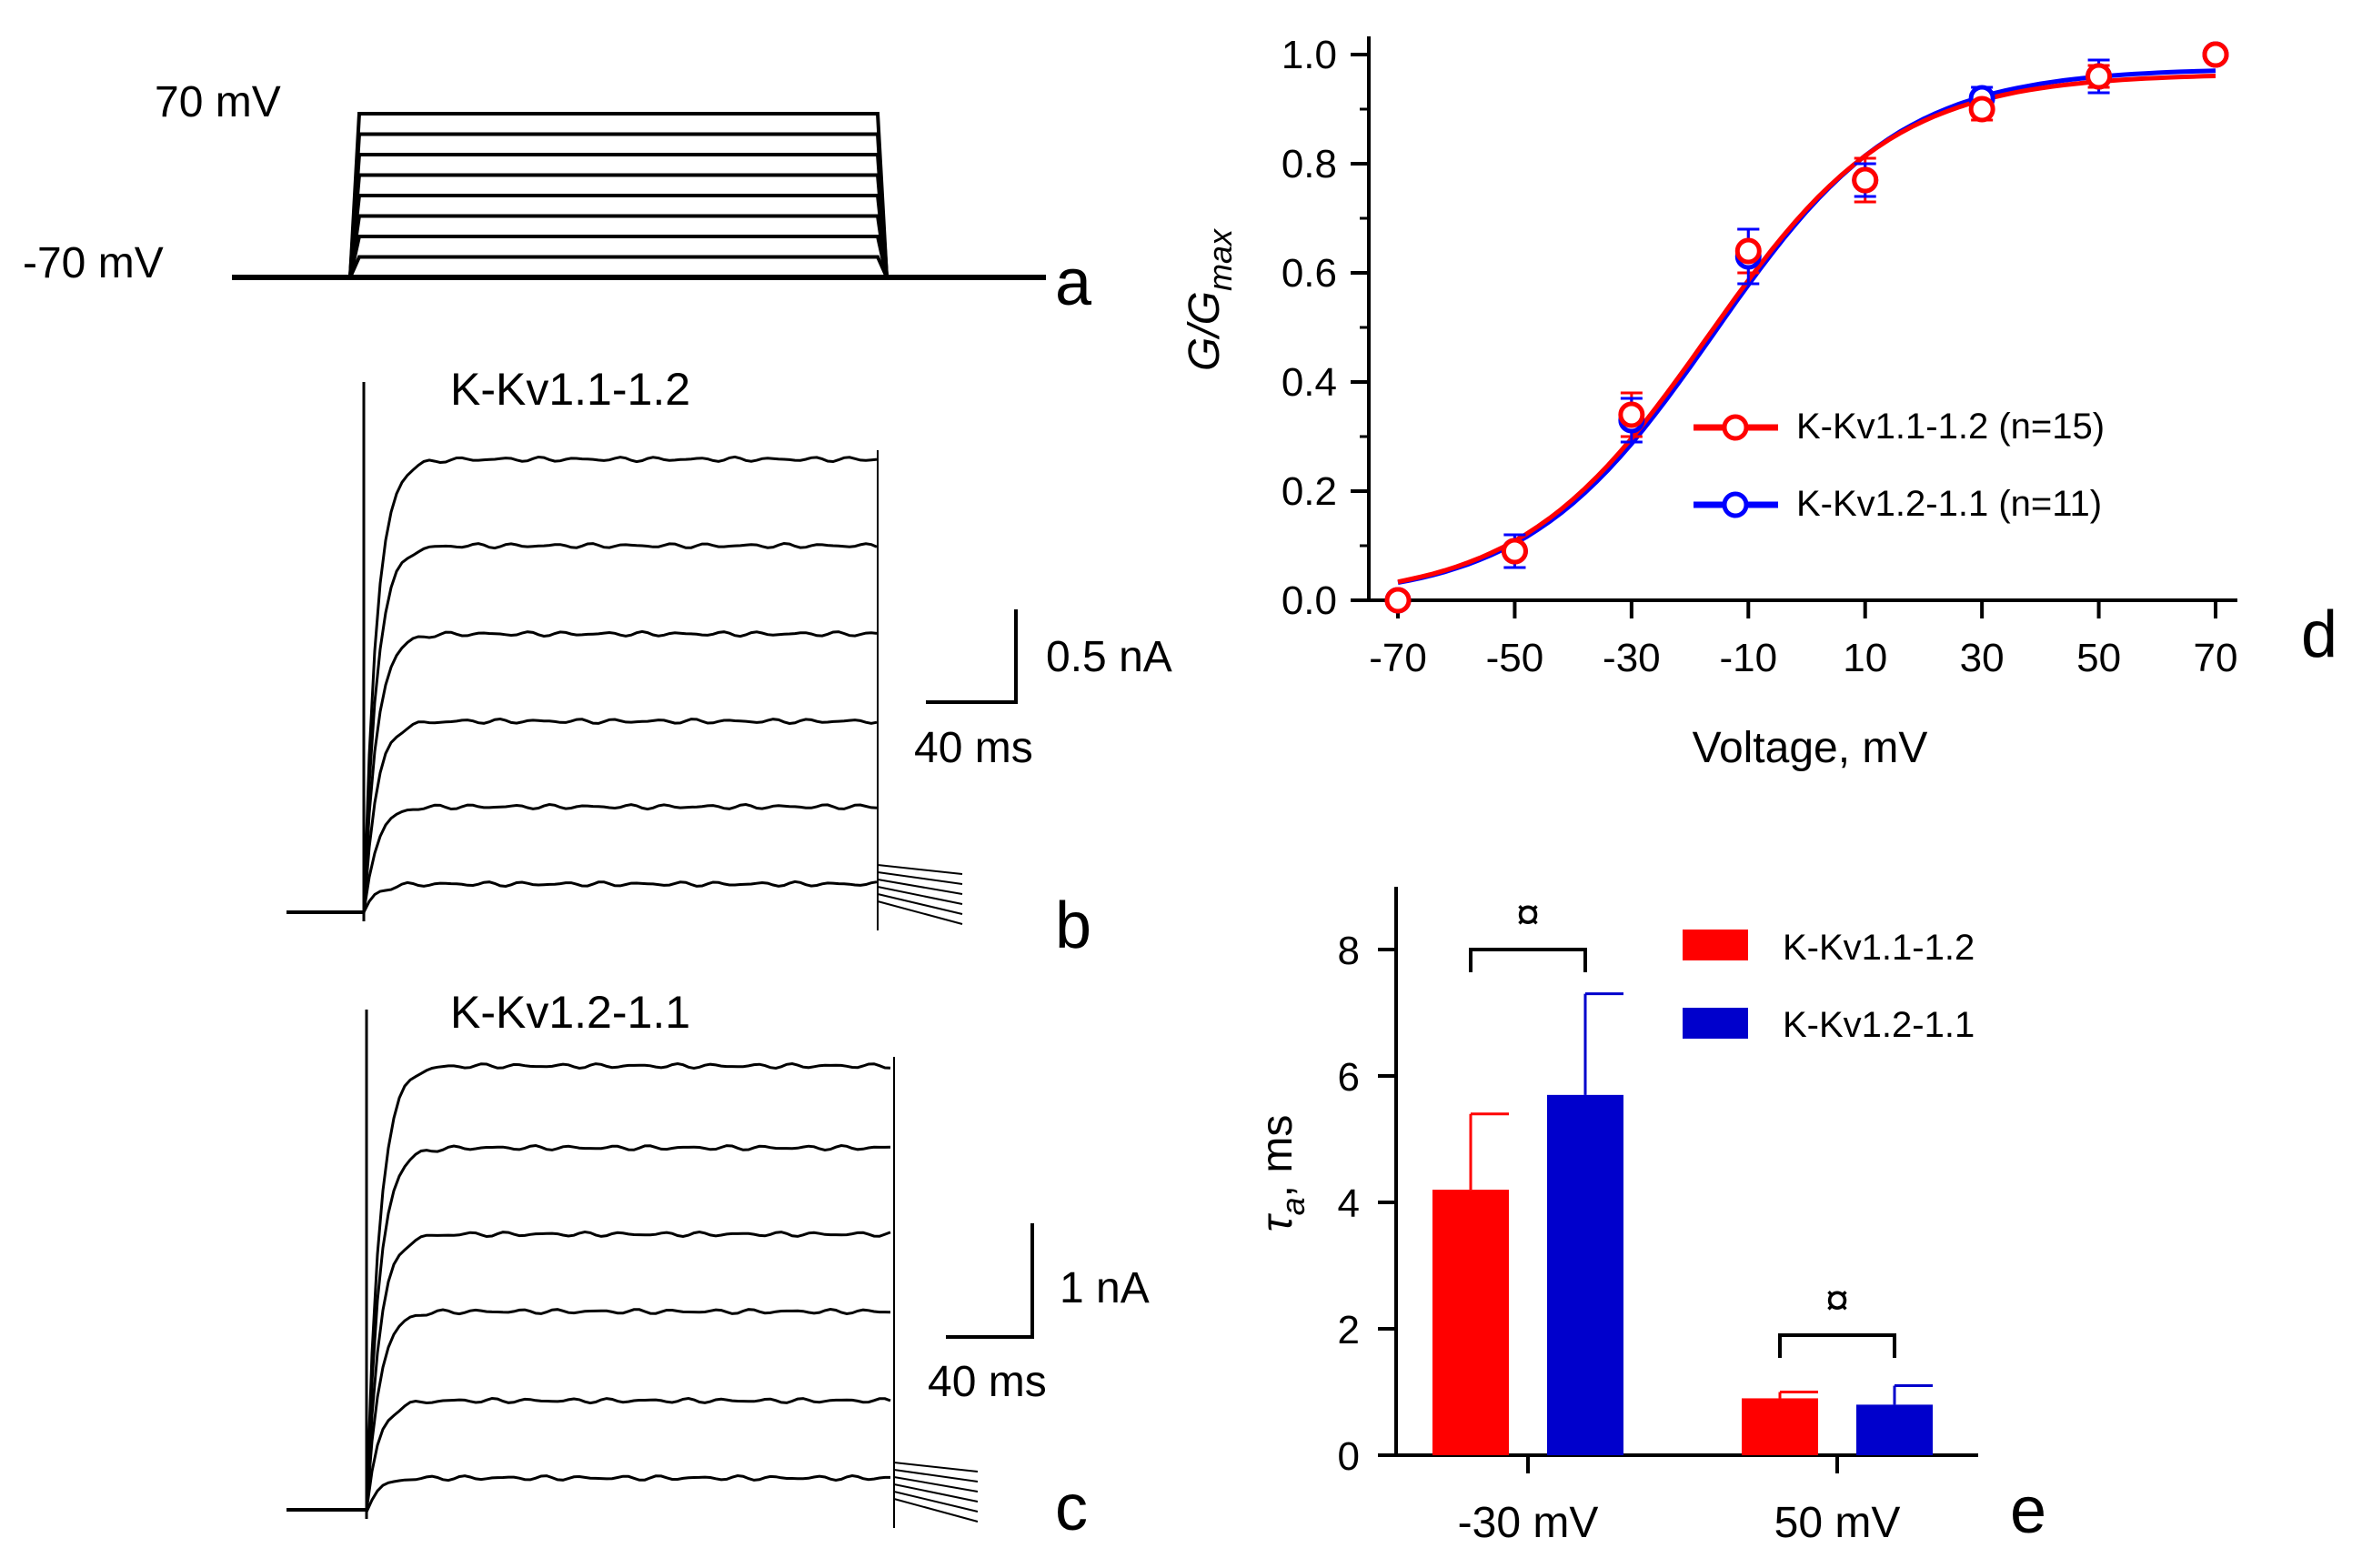 Image resolution: width=2362 pixels, height=1568 pixels. What do you see at coordinates (1309, 382) in the screenshot?
I see `y-tick-label: 0.4` at bounding box center [1309, 382].